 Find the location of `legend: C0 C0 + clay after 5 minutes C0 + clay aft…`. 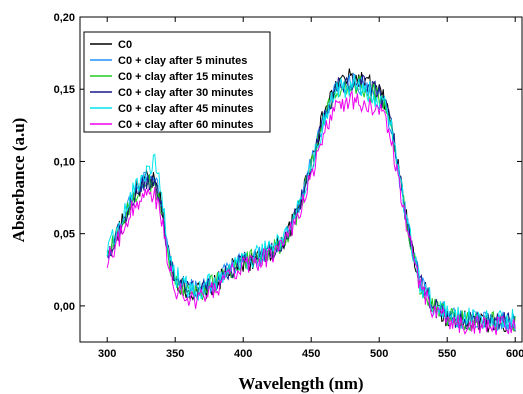

legend: C0 C0 + clay after 5 minutes C0 + clay aft… is located at coordinates (177, 82).